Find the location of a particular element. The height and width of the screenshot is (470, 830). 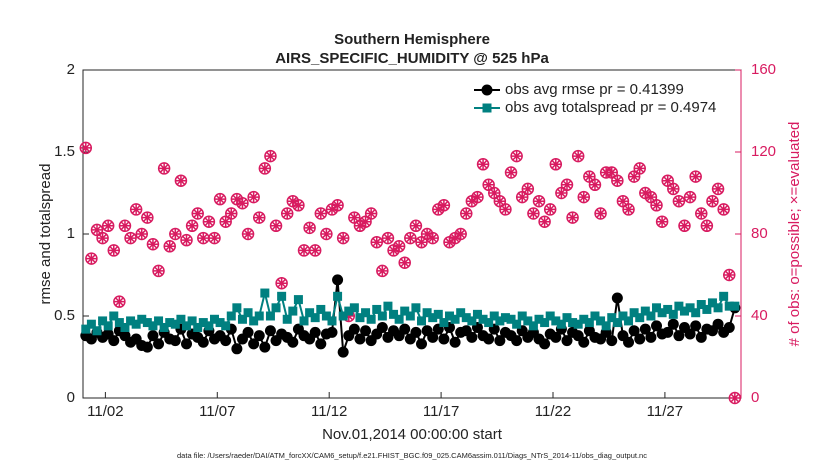

x-tick-label: 11/12 is located at coordinates (329, 411).